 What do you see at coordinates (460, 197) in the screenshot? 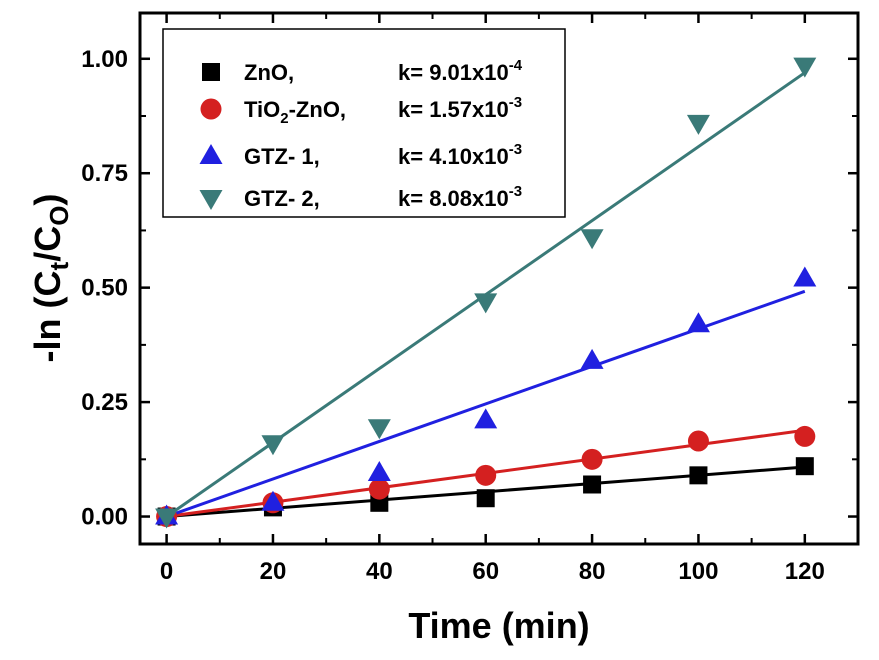
I see `legend-rate-constant: k= 8.08x10-3` at bounding box center [460, 197].